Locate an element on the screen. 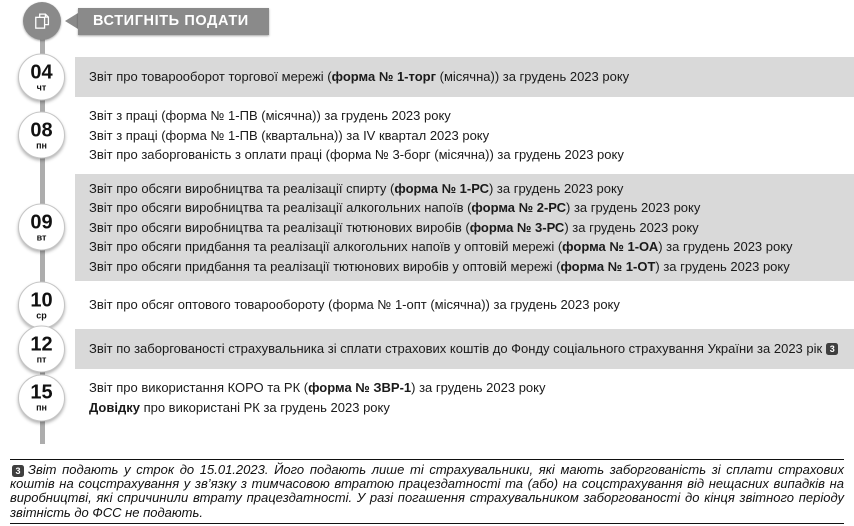  header: ВСТИГНІТЬ ПОДАТИ is located at coordinates (146, 21).